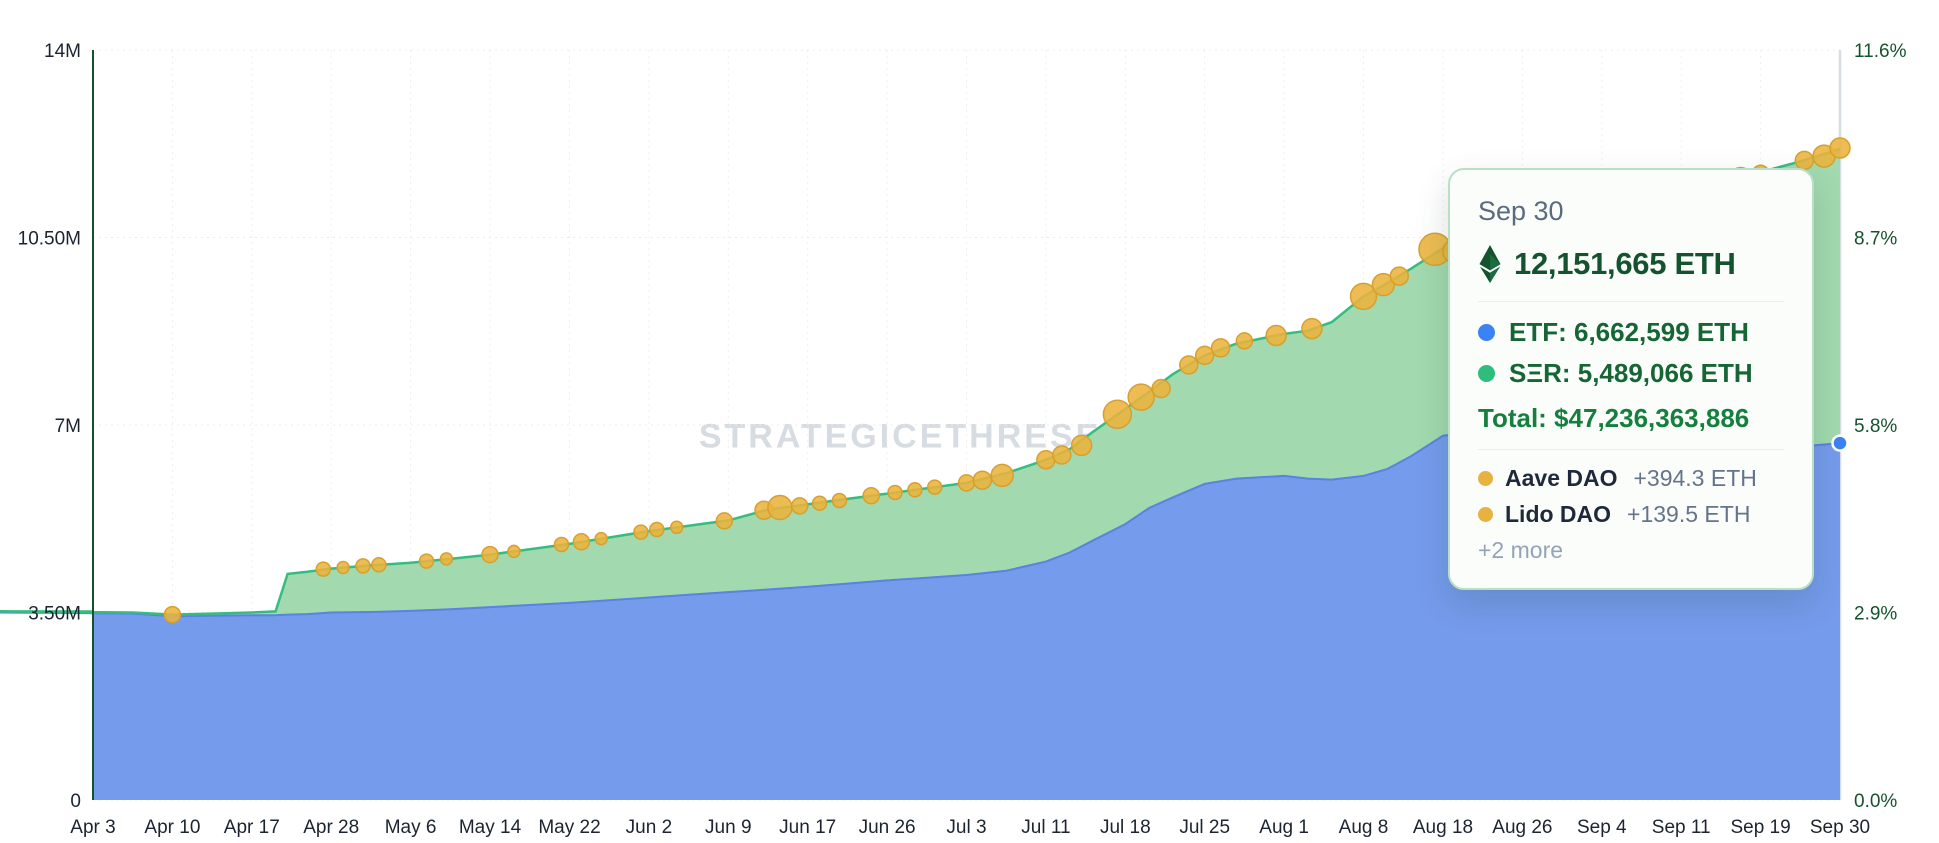 The image size is (1939, 843). What do you see at coordinates (966, 827) in the screenshot?
I see `x-tick-label: Jul 3` at bounding box center [966, 827].